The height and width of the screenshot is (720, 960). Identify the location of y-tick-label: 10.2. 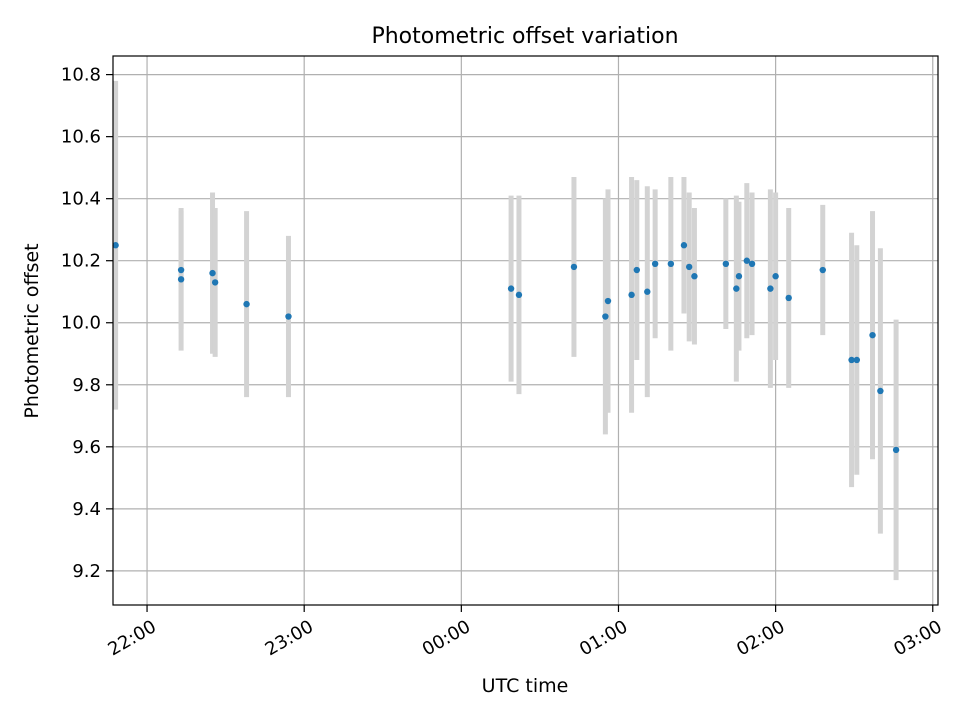
(81, 261).